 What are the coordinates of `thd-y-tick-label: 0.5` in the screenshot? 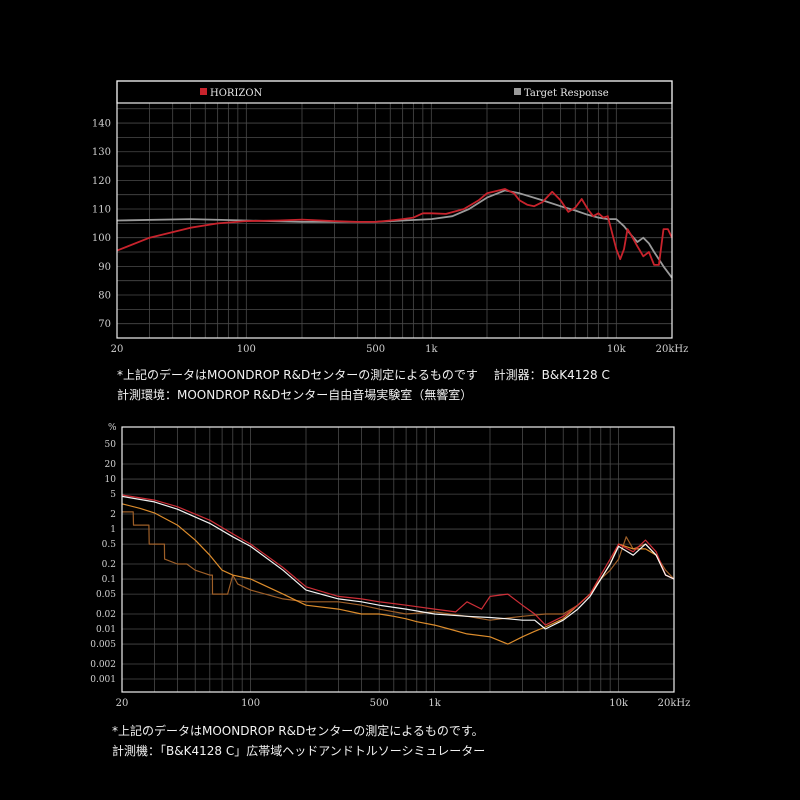 It's located at (109, 545).